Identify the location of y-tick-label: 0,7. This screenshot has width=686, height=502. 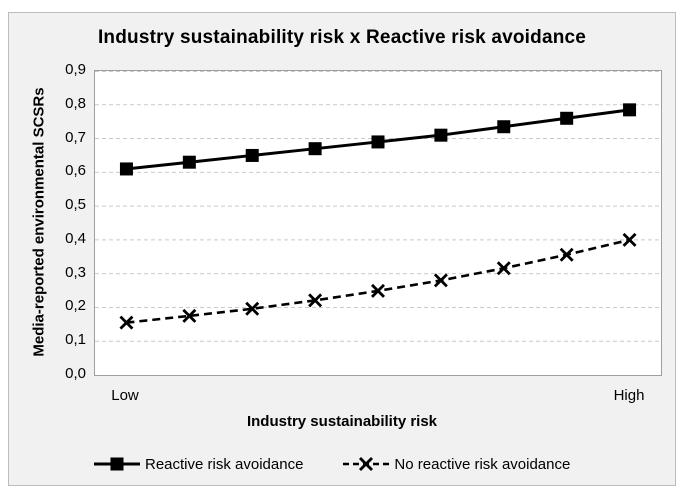
(75, 137).